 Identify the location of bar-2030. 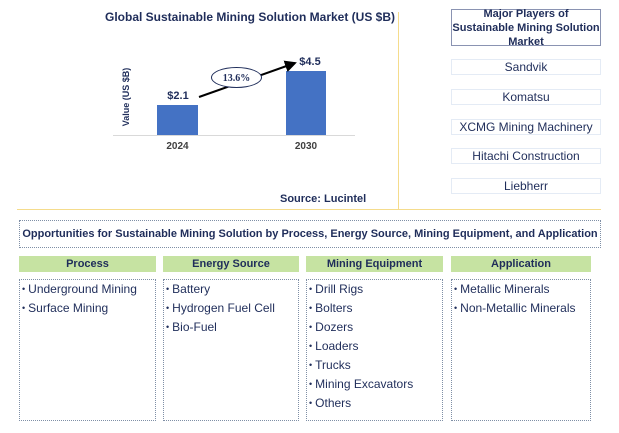
(306, 103).